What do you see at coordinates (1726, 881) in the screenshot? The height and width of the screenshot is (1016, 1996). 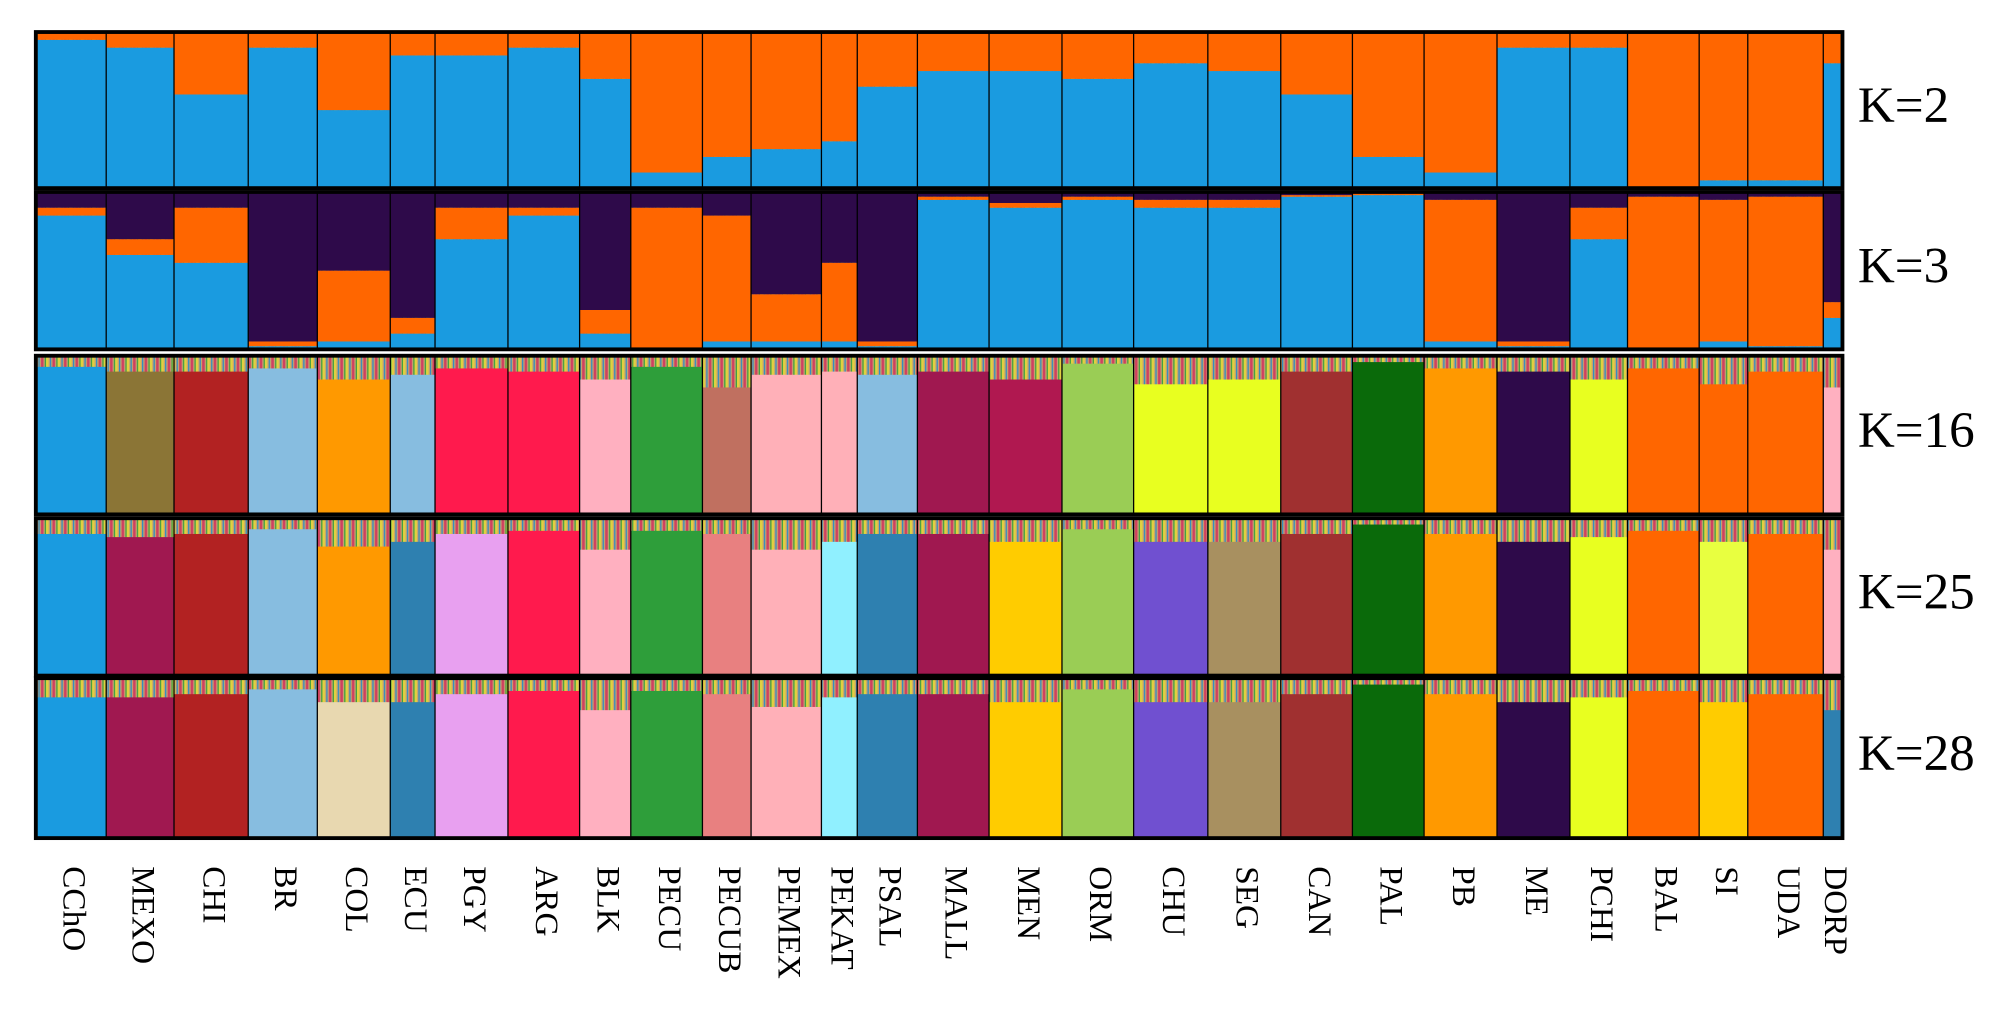 I see `population-label: SI` at bounding box center [1726, 881].